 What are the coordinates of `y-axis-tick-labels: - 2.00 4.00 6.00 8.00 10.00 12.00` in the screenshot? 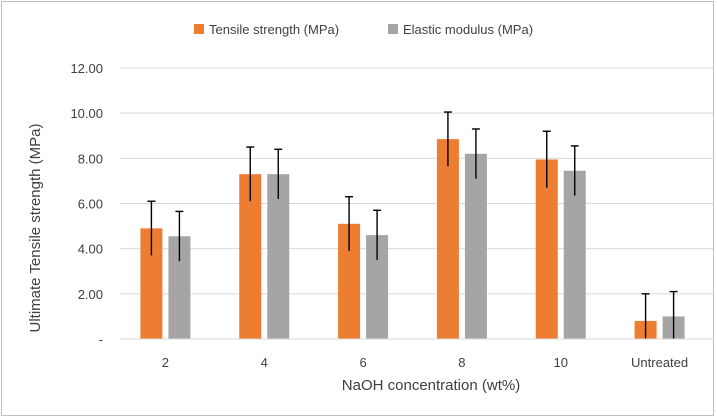 It's located at (86, 204).